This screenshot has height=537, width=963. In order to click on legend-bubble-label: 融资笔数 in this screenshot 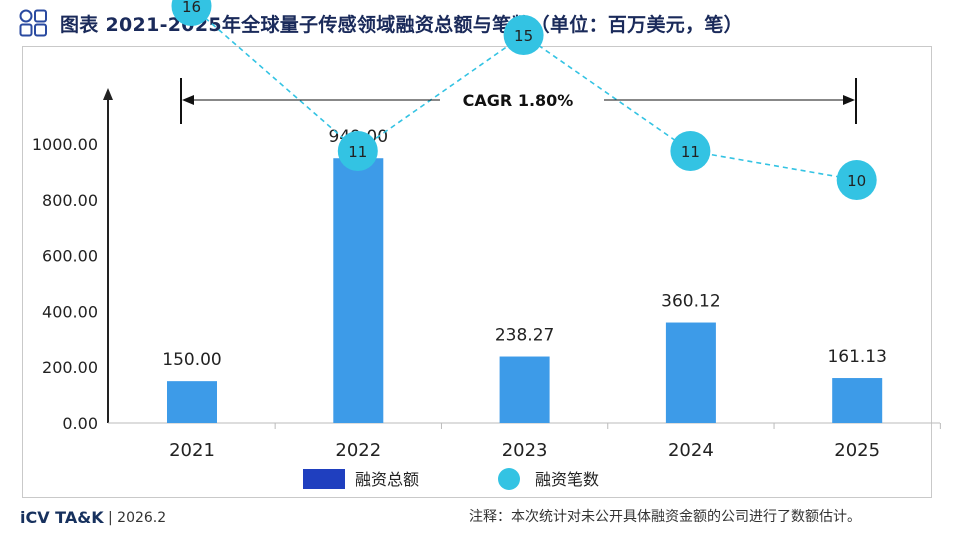, I will do `click(567, 479)`.